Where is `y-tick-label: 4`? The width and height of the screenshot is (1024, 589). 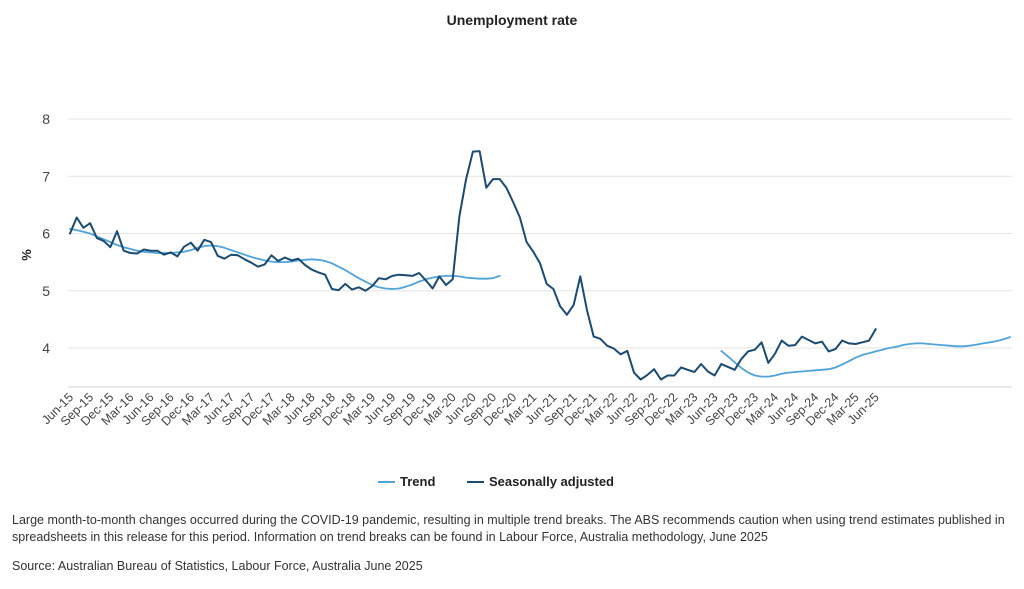 y-tick-label: 4 is located at coordinates (46, 348).